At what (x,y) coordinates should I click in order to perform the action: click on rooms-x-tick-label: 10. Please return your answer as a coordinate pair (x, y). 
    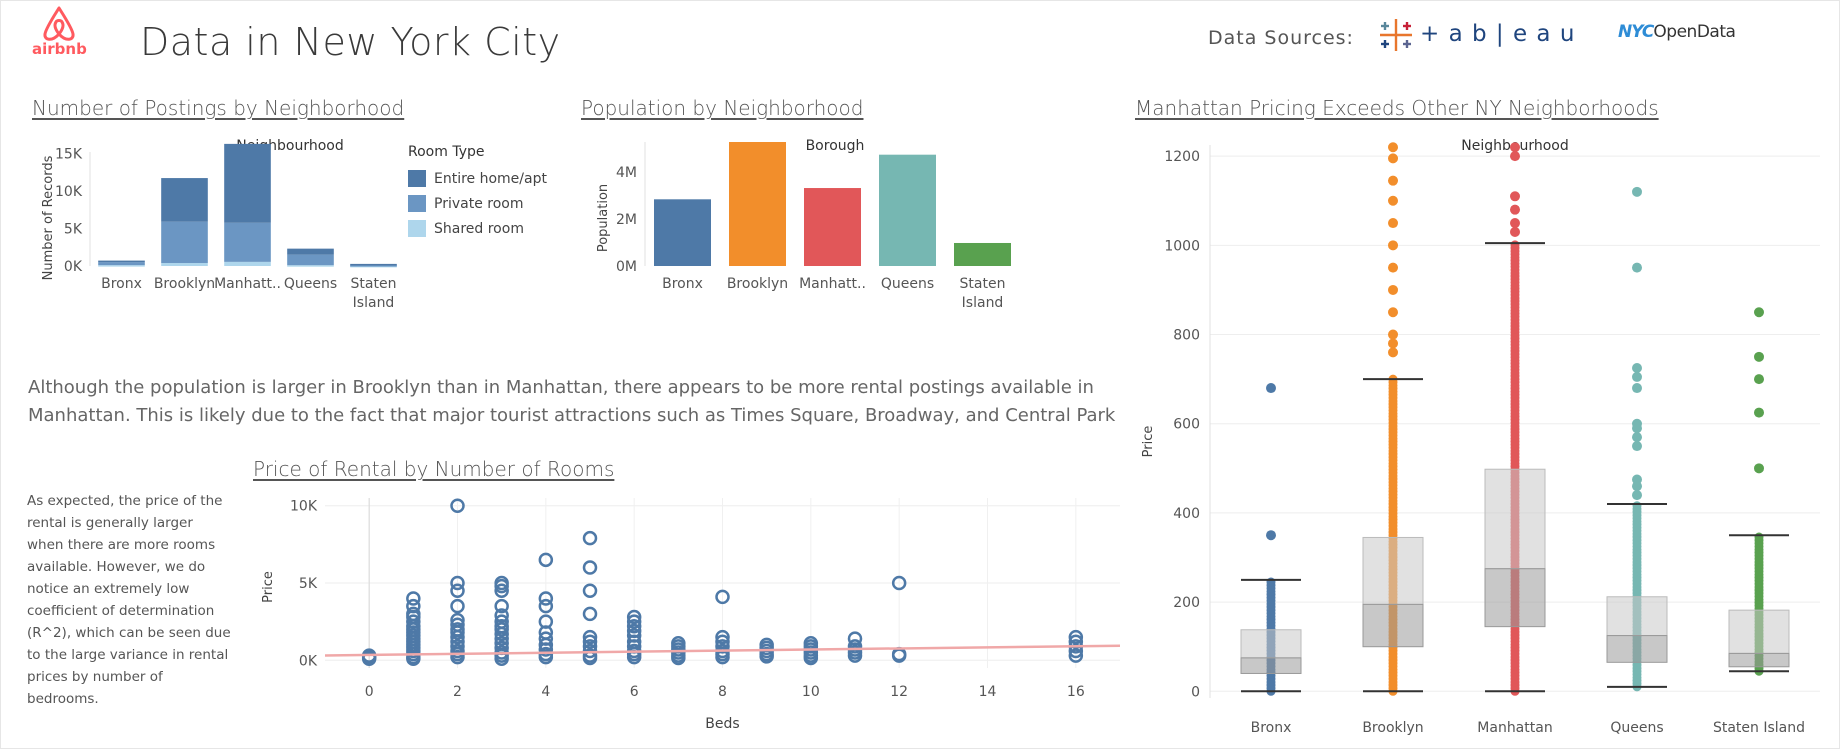
    Looking at the image, I should click on (811, 692).